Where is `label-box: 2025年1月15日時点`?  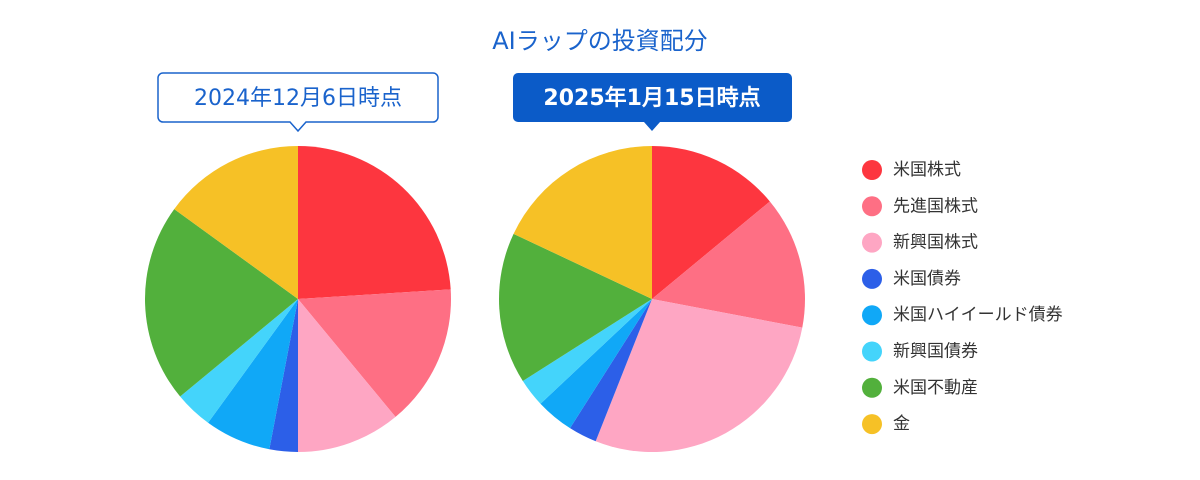
label-box: 2025年1月15日時点 is located at coordinates (652, 102).